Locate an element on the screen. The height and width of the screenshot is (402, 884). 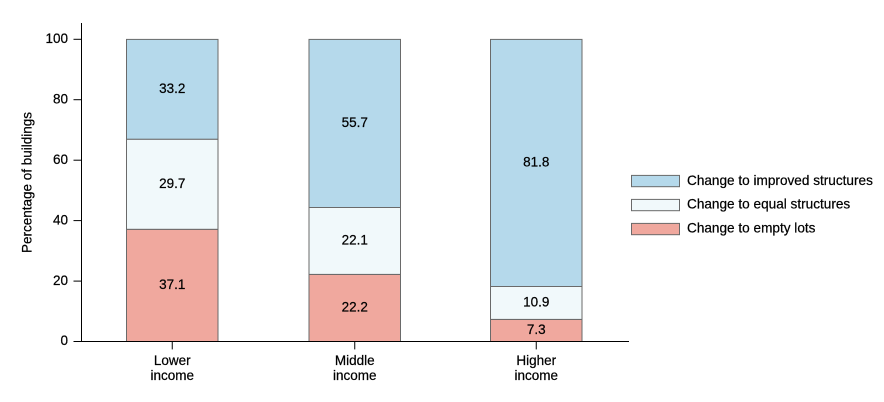
svg-text: Change to empty lots is located at coordinates (751, 228).